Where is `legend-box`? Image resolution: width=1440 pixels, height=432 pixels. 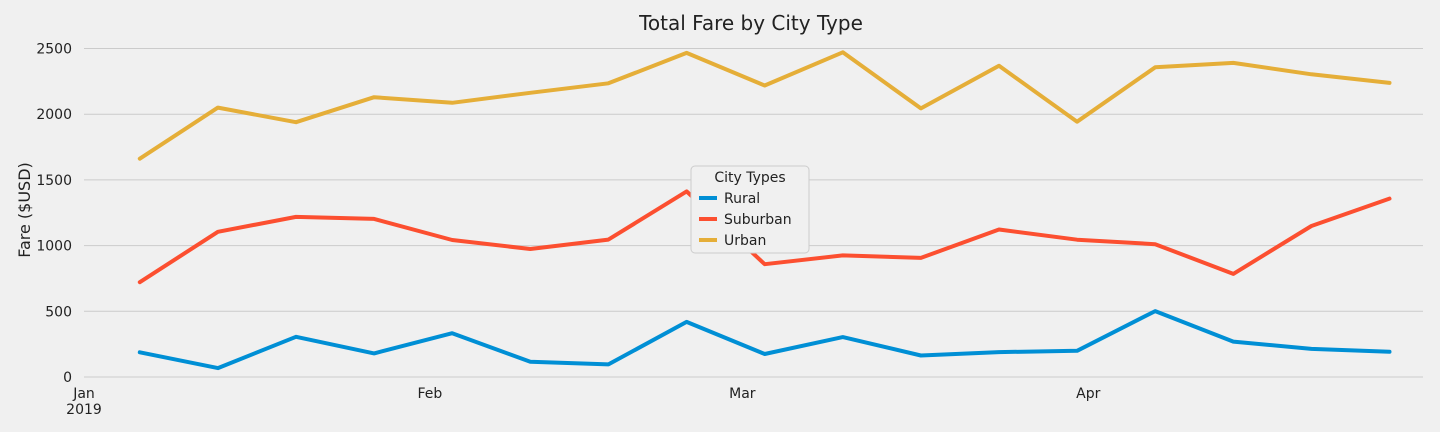
legend-box is located at coordinates (750, 209).